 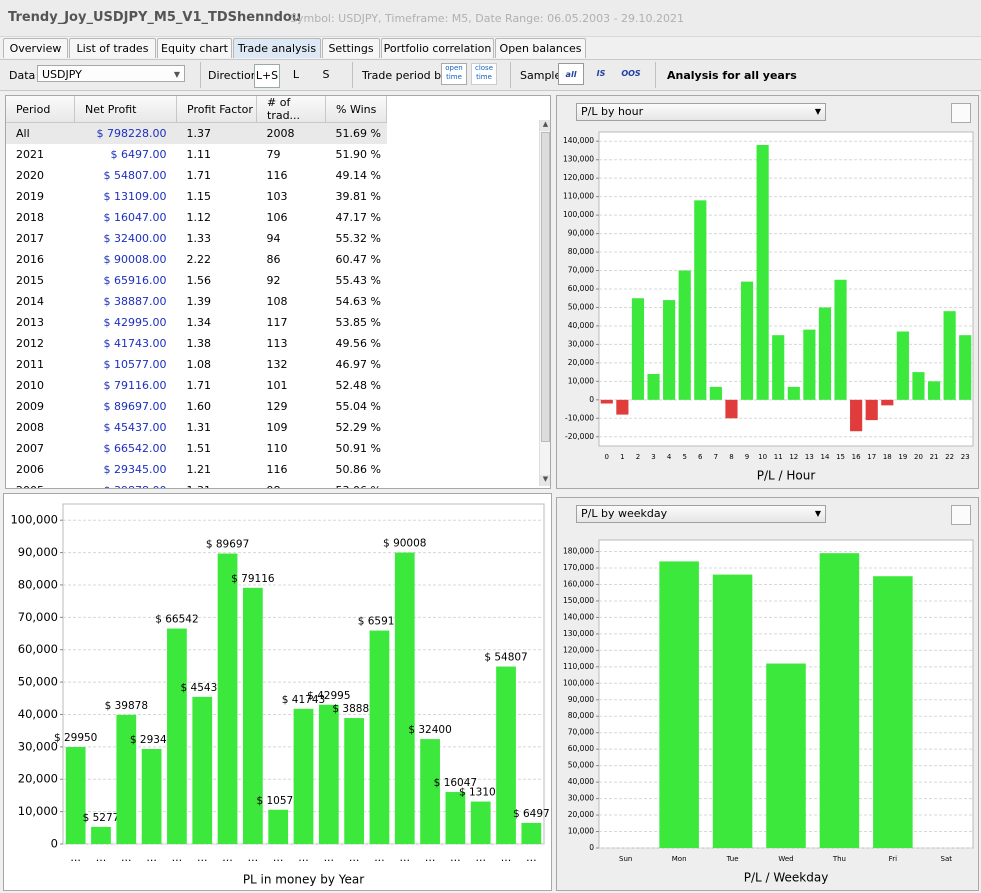 What do you see at coordinates (111, 73) in the screenshot?
I see `data-select: USDJPY ▼` at bounding box center [111, 73].